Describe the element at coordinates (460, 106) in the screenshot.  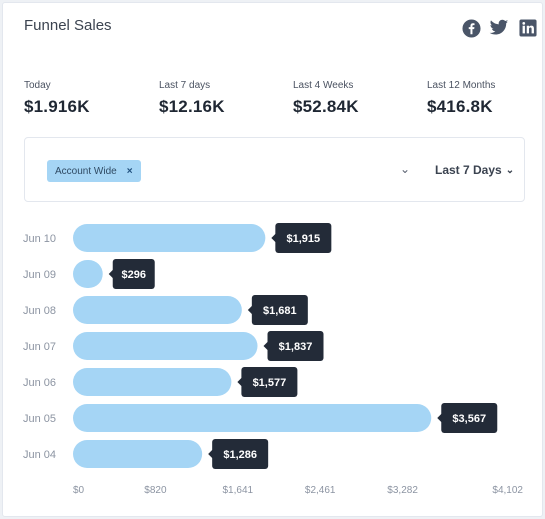
I see `stat-value: $416.8K` at that location.